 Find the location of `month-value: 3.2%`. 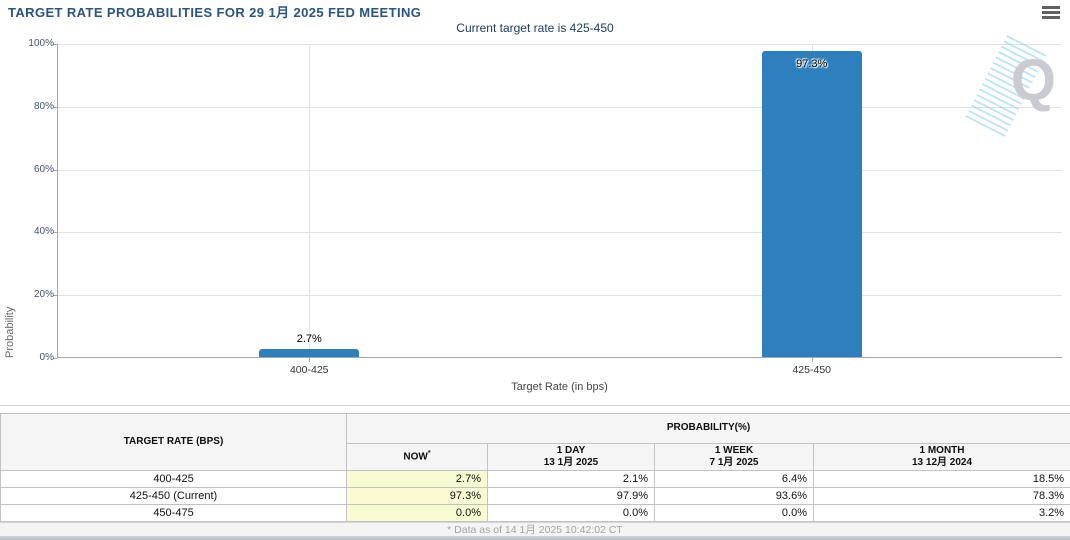

month-value: 3.2% is located at coordinates (941, 513).